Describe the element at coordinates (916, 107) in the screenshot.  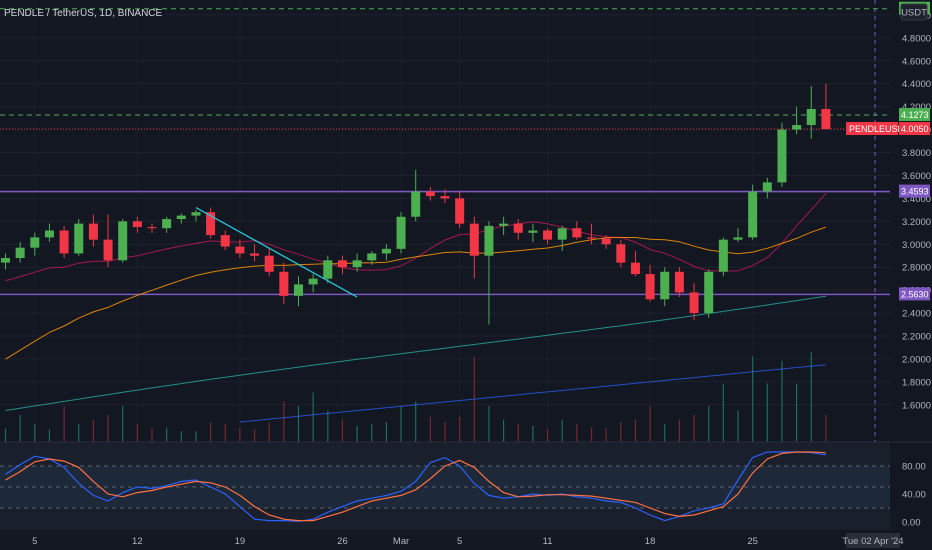
I see `price-tick-label: 4.2000` at that location.